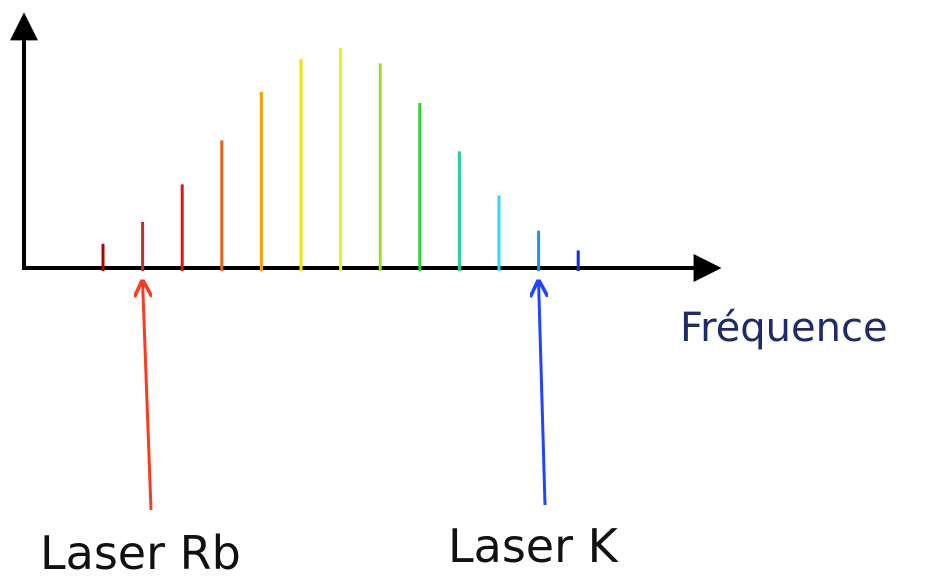 Image resolution: width=944 pixels, height=582 pixels. I want to click on laser-rb-arrow, so click(148, 397).